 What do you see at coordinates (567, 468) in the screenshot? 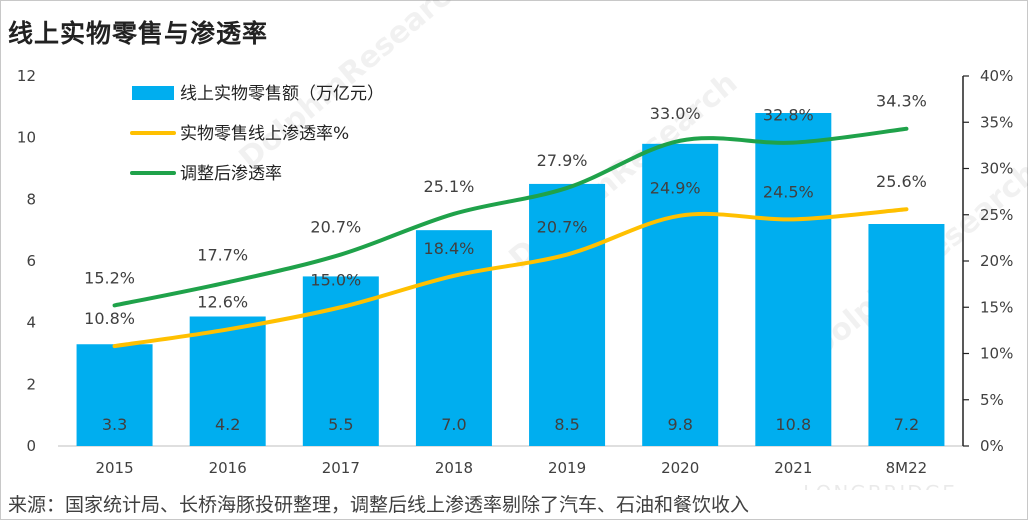
I see `x-tick-label: 2019` at bounding box center [567, 468].